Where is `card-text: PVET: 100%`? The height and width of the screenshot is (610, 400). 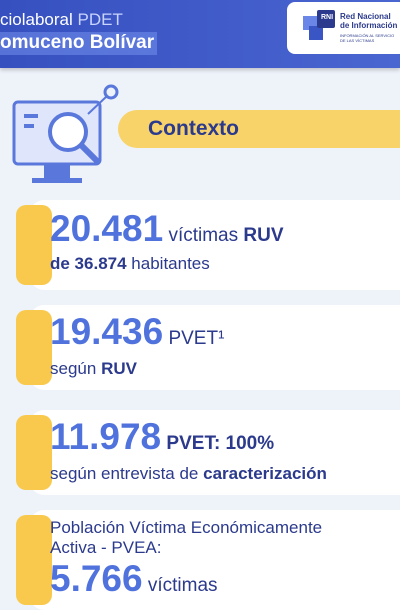
card-text: PVET: 100% is located at coordinates (220, 443).